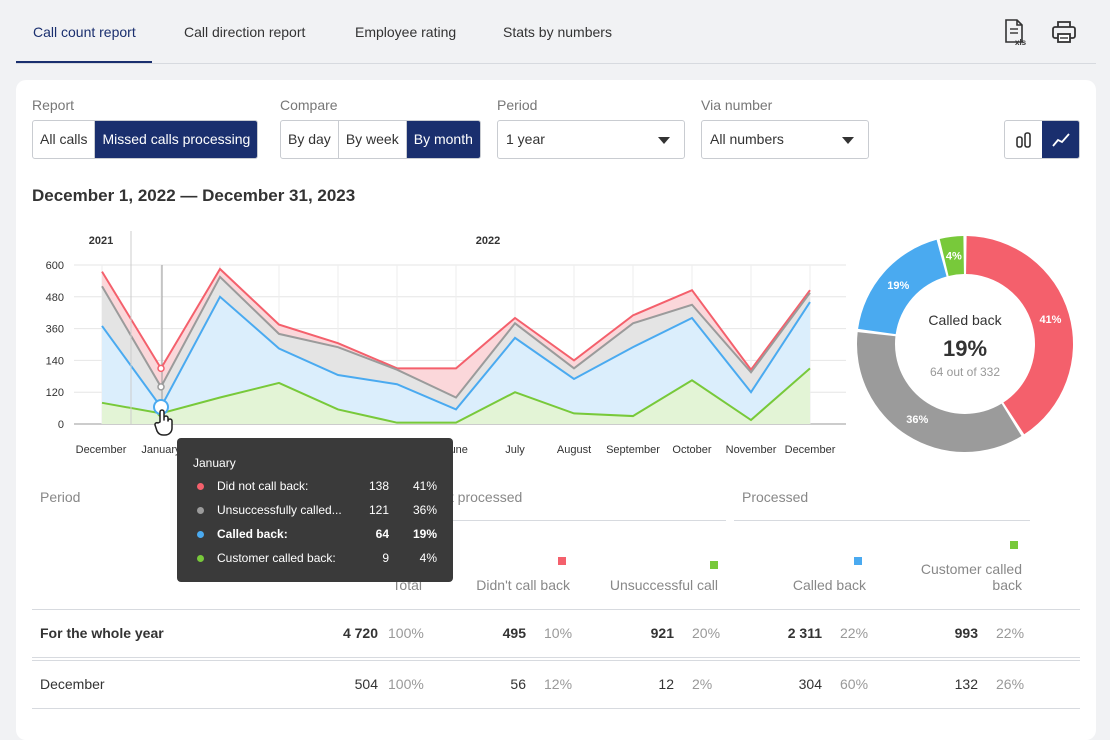 The height and width of the screenshot is (740, 1110). What do you see at coordinates (1023, 139) in the screenshot?
I see `bar-chart-icon` at bounding box center [1023, 139].